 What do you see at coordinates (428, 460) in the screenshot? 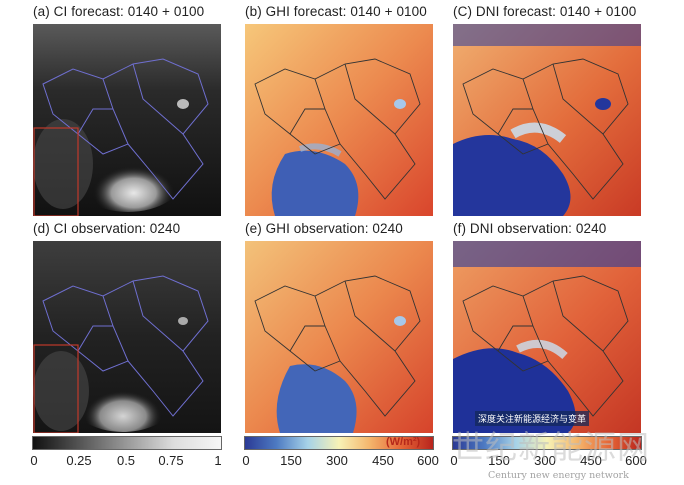
I see `ghi-tick: 600` at bounding box center [428, 460].